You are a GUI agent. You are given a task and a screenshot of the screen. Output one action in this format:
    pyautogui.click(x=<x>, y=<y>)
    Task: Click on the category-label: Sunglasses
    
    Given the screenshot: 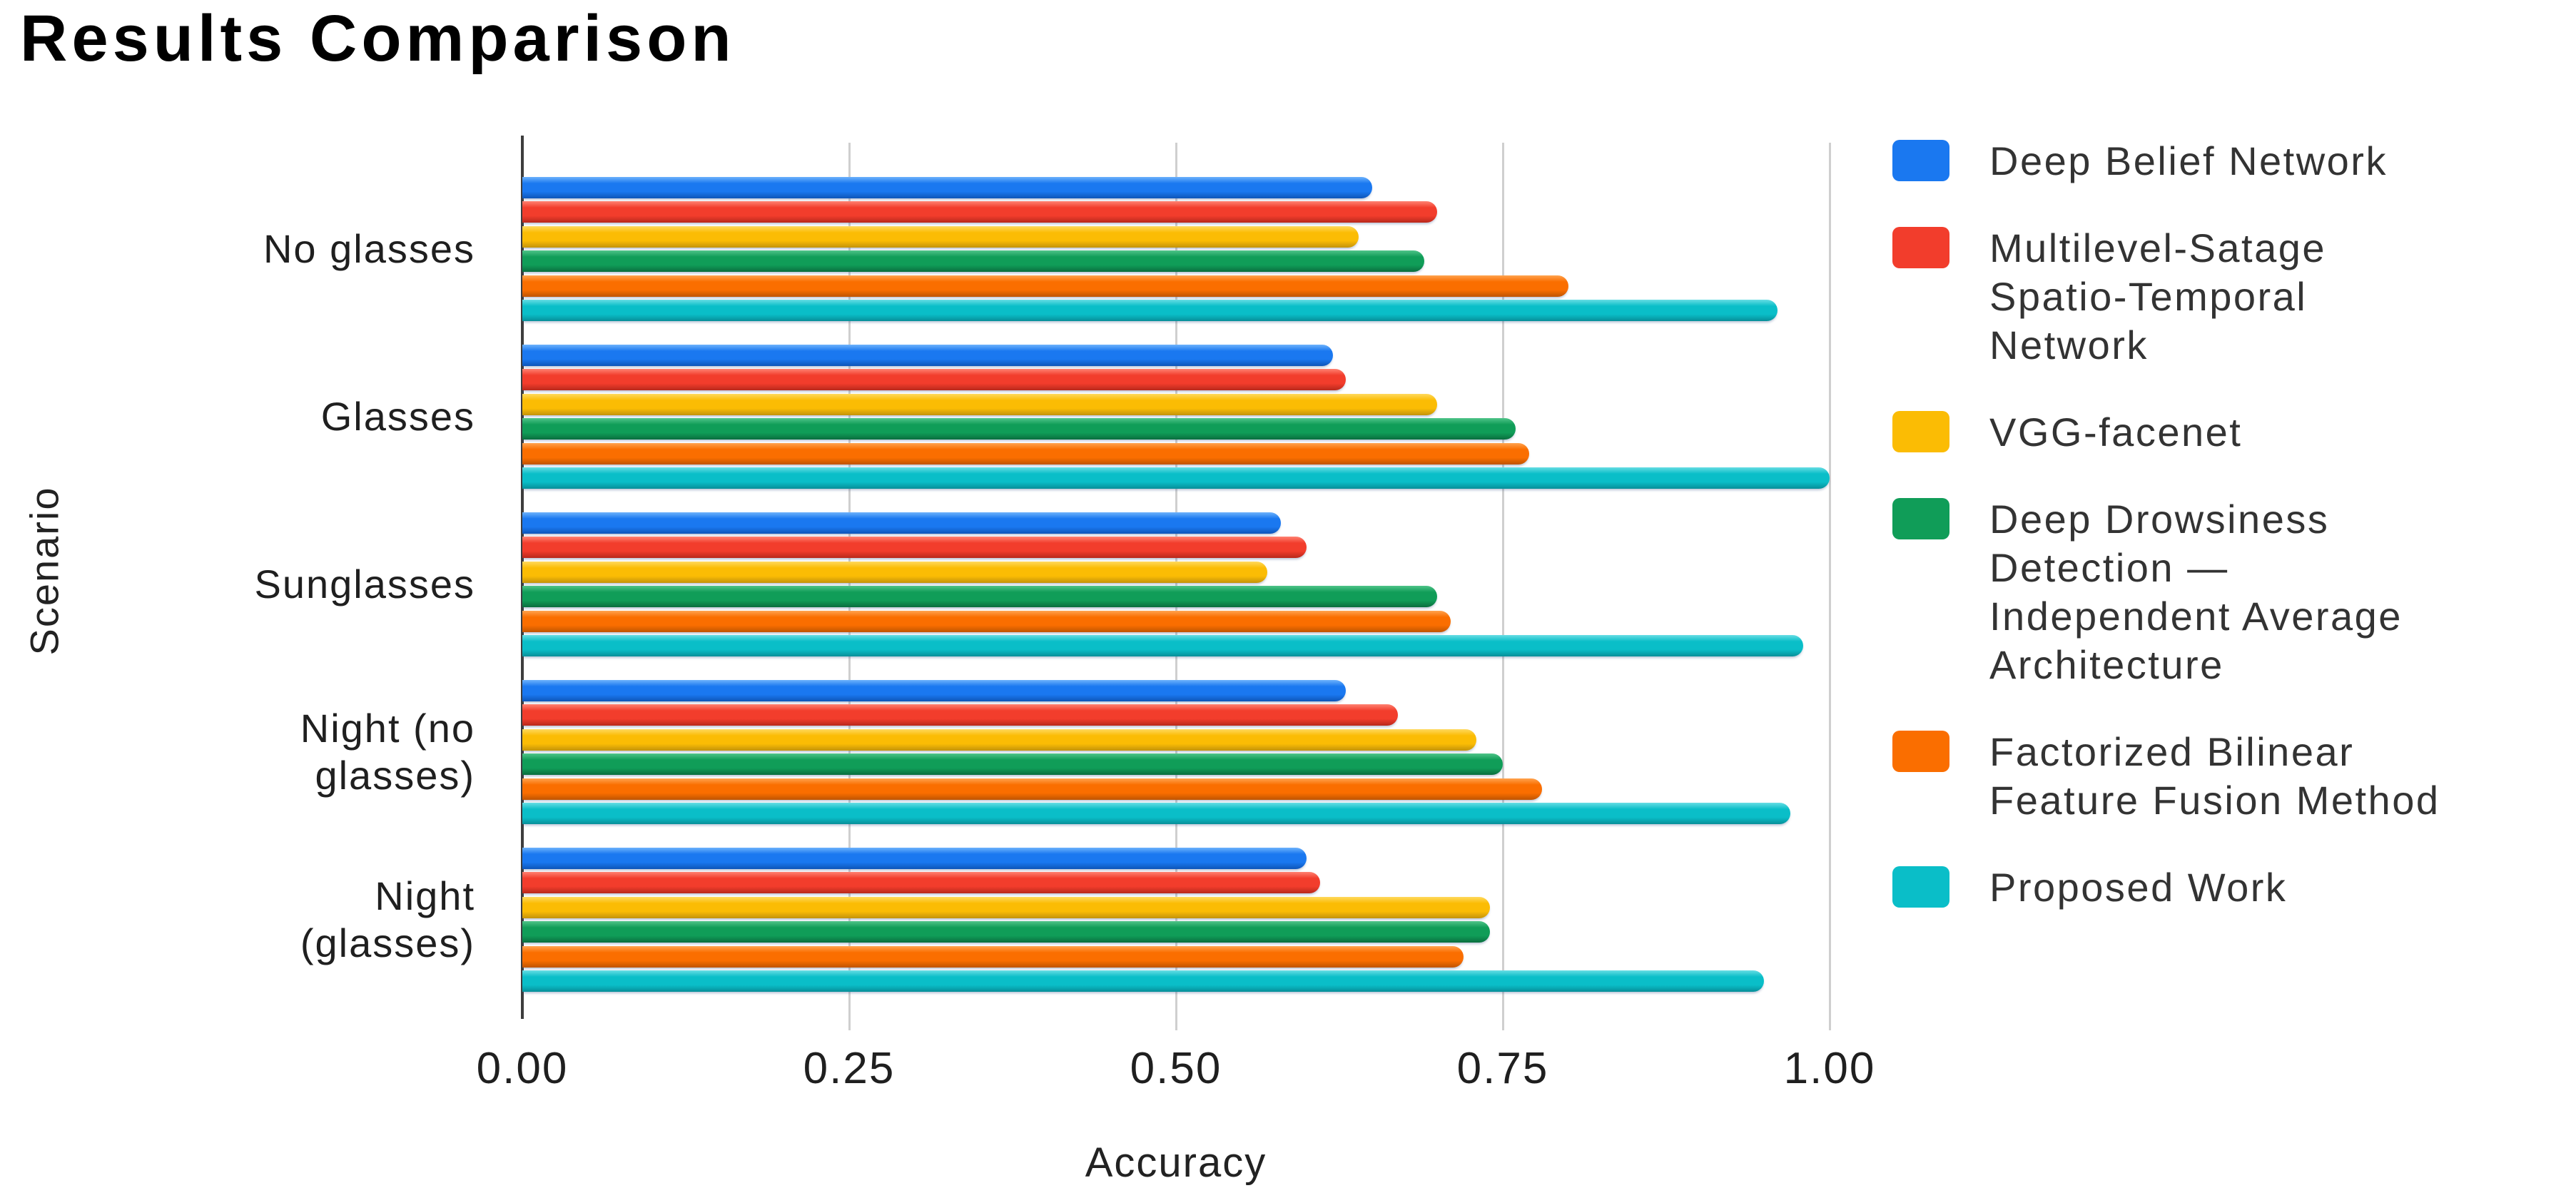 What is the action you would take?
    pyautogui.click(x=249, y=584)
    